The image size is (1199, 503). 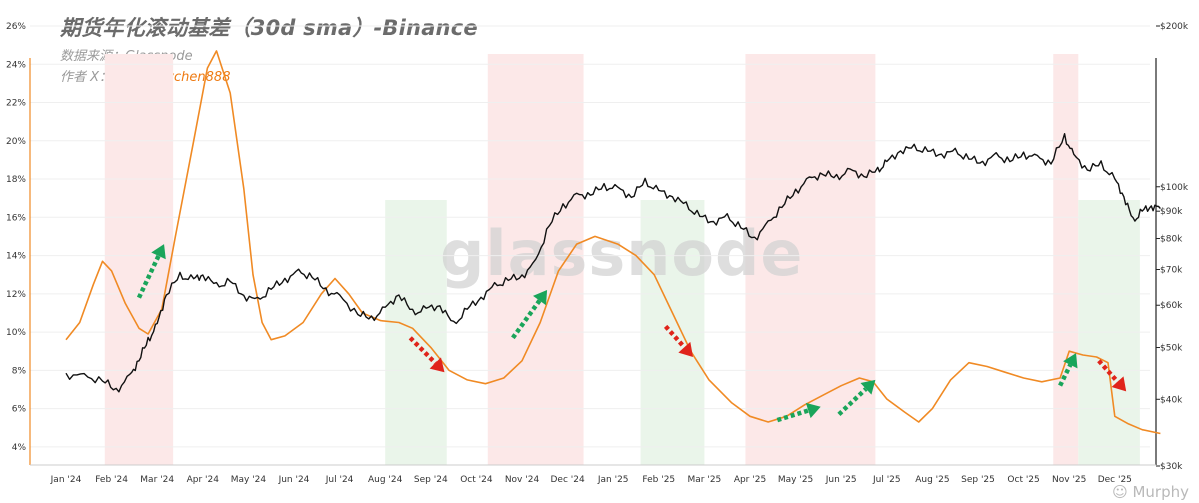 What do you see at coordinates (1069, 480) in the screenshot?
I see `x-tick-label: Nov '25` at bounding box center [1069, 480].